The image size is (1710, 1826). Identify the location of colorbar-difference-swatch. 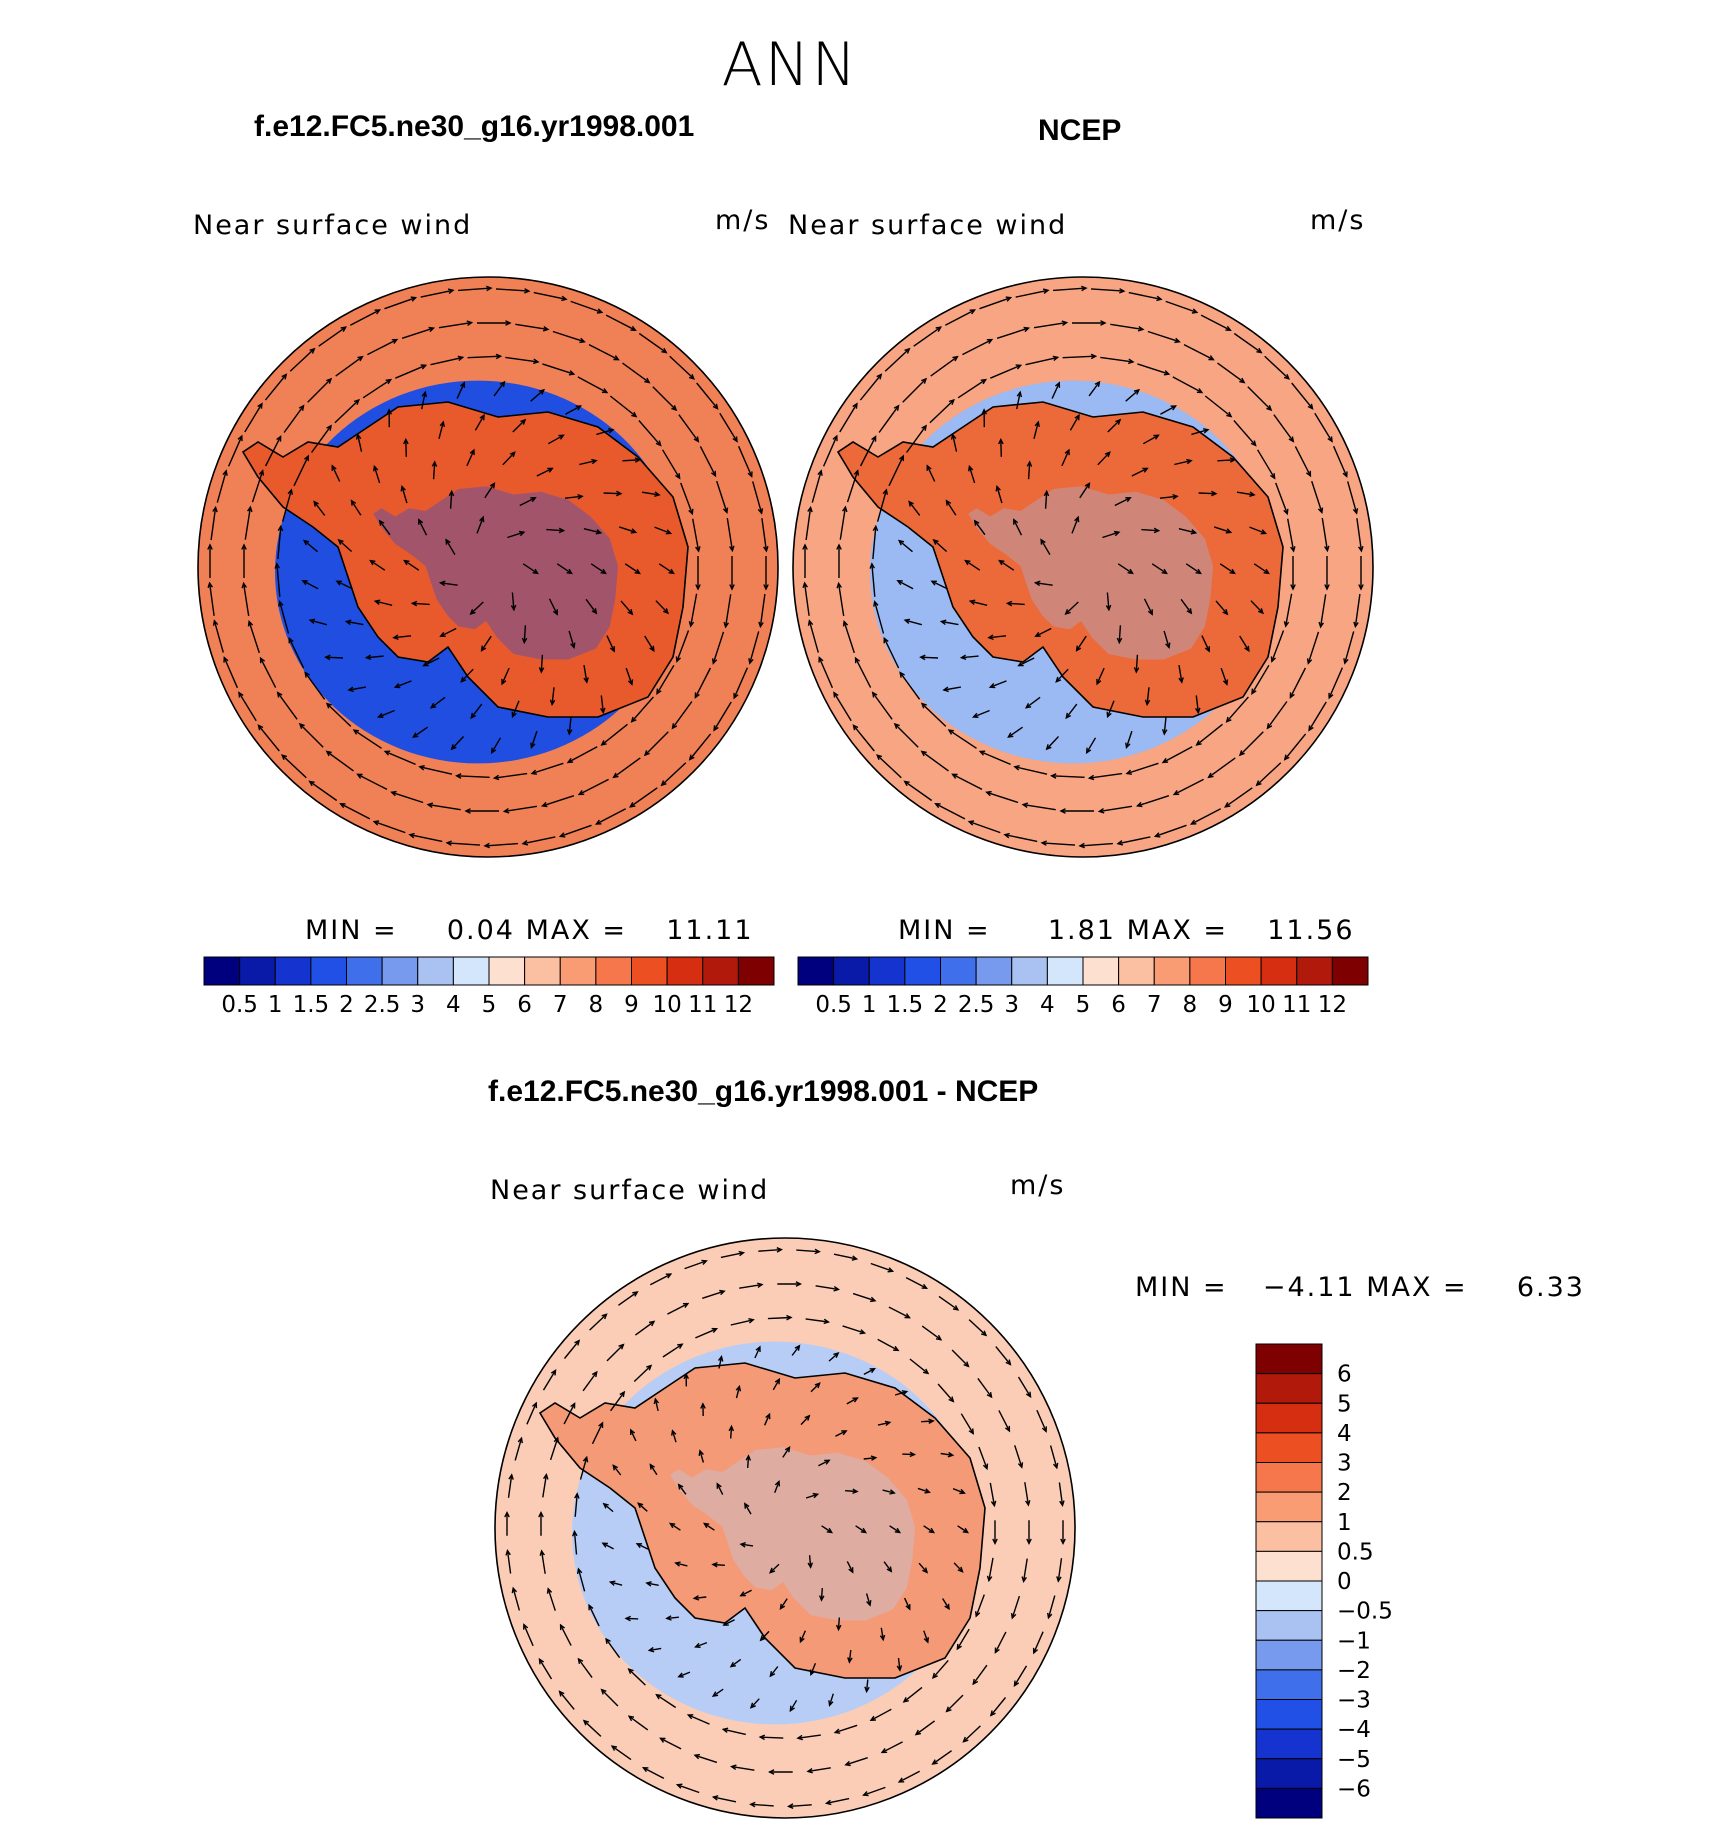
(1289, 1744).